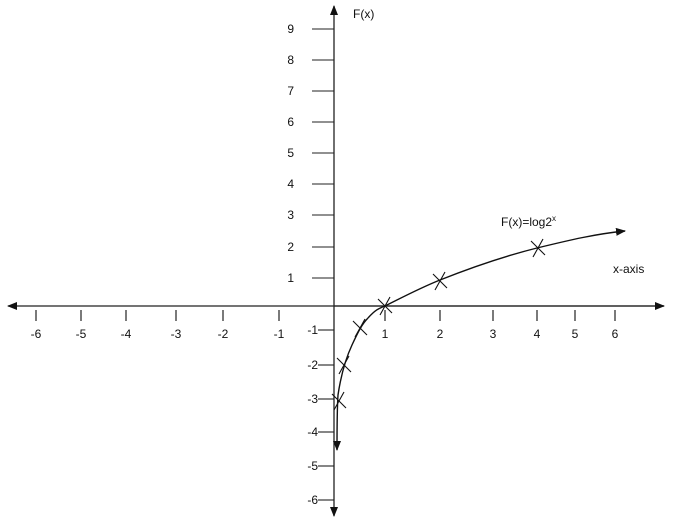  Describe the element at coordinates (290, 215) in the screenshot. I see `y-tick-label: 3` at that location.